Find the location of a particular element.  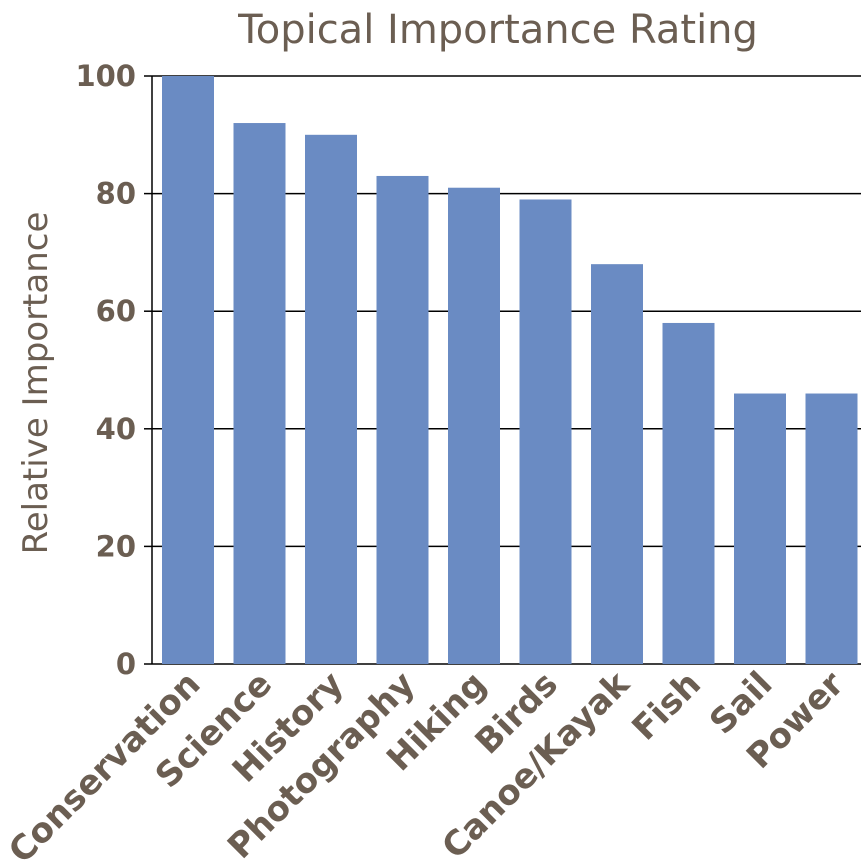

bar-hiking is located at coordinates (474, 425).